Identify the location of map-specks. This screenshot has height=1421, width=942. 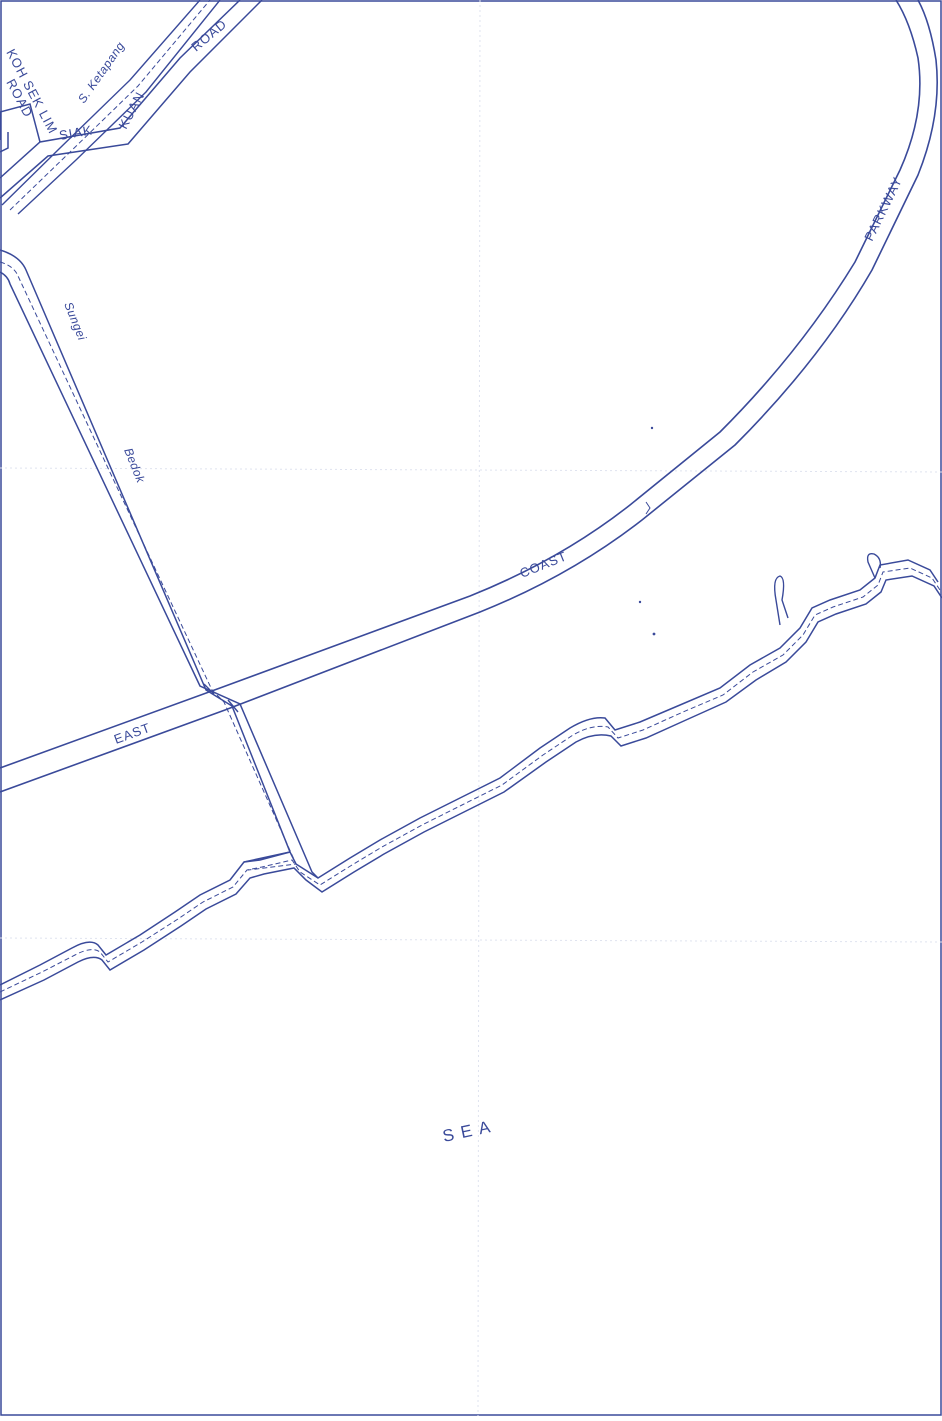
(647, 531).